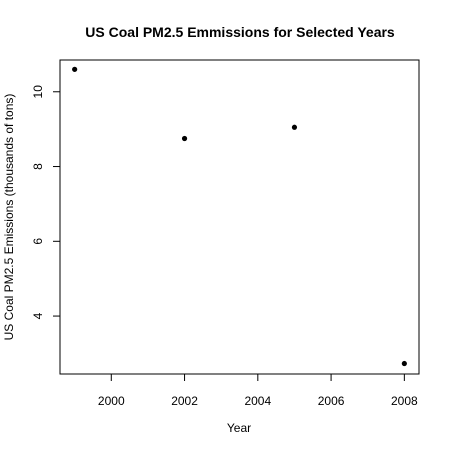  I want to click on x-axis: 2000 2002 2004 2006 2008, so click(258, 391).